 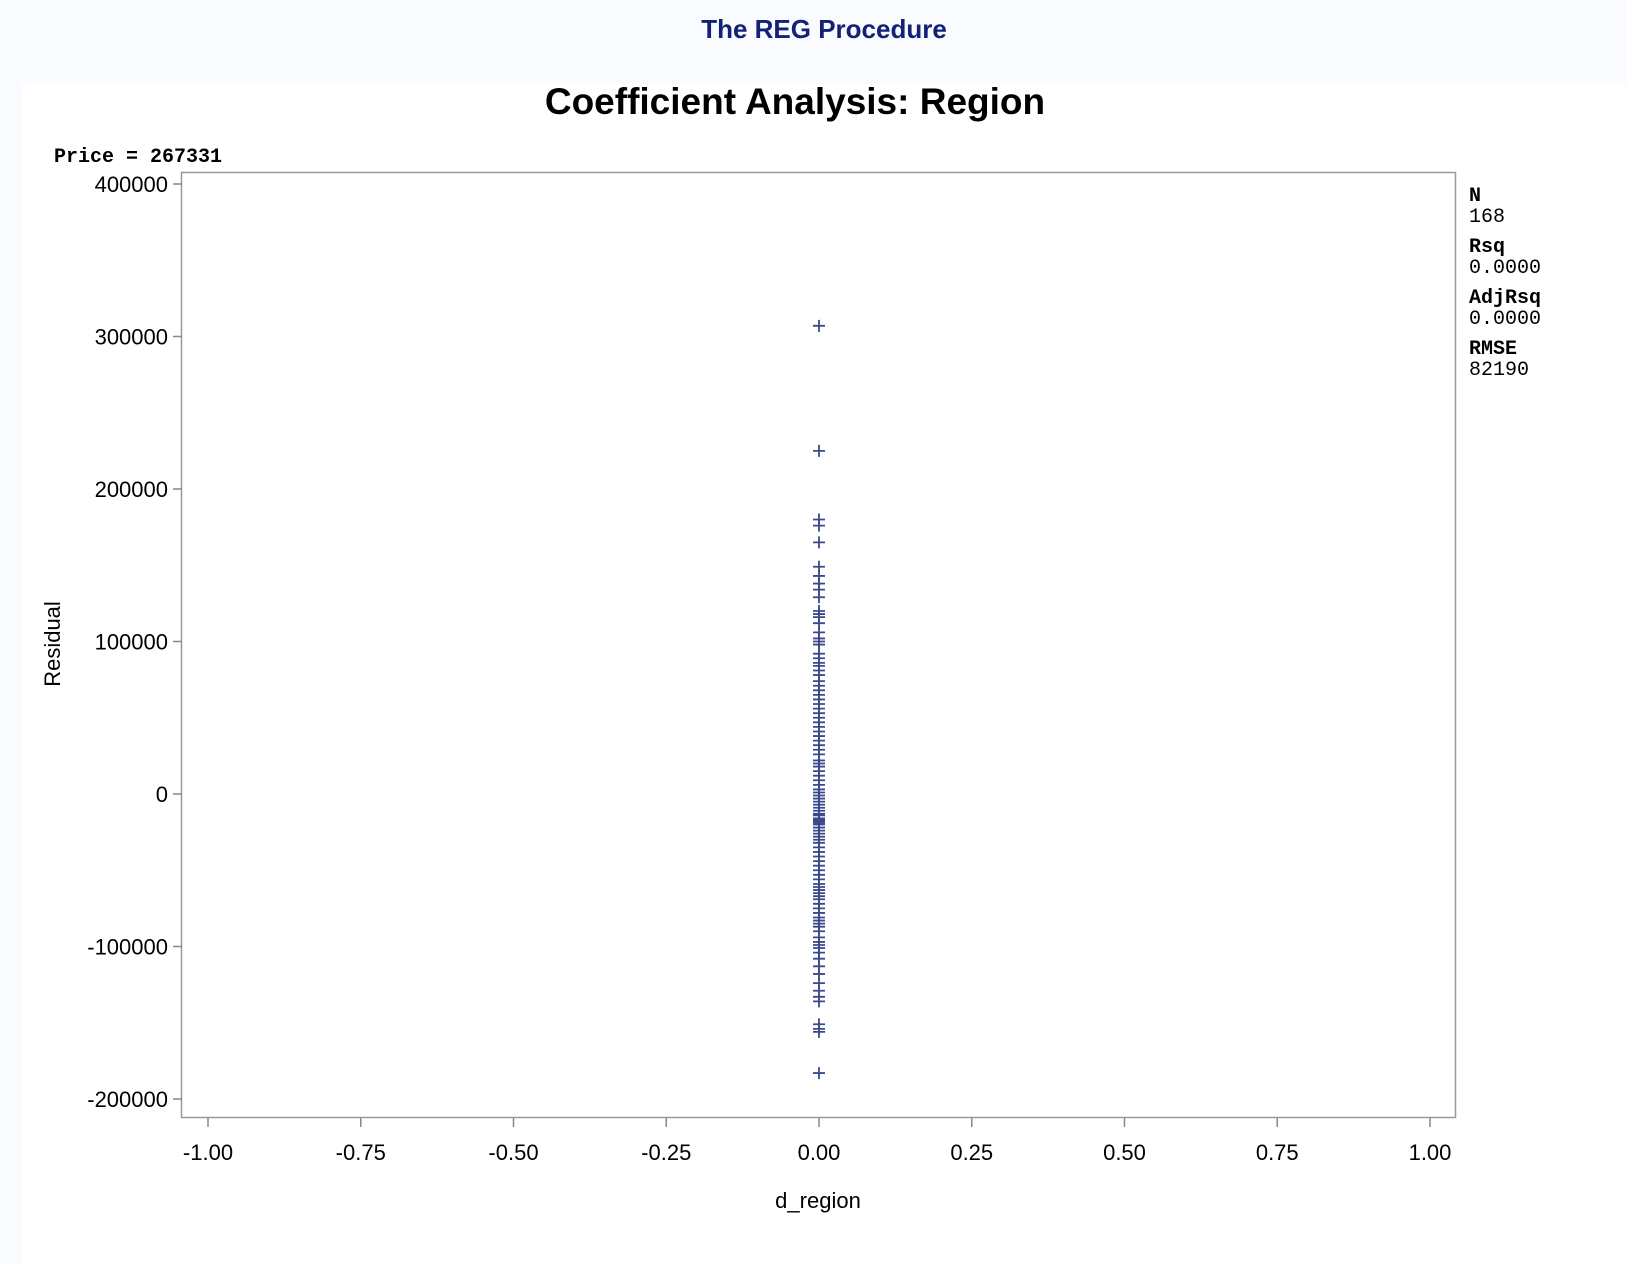 What do you see at coordinates (52, 644) in the screenshot?
I see `y-axis-label: Residual` at bounding box center [52, 644].